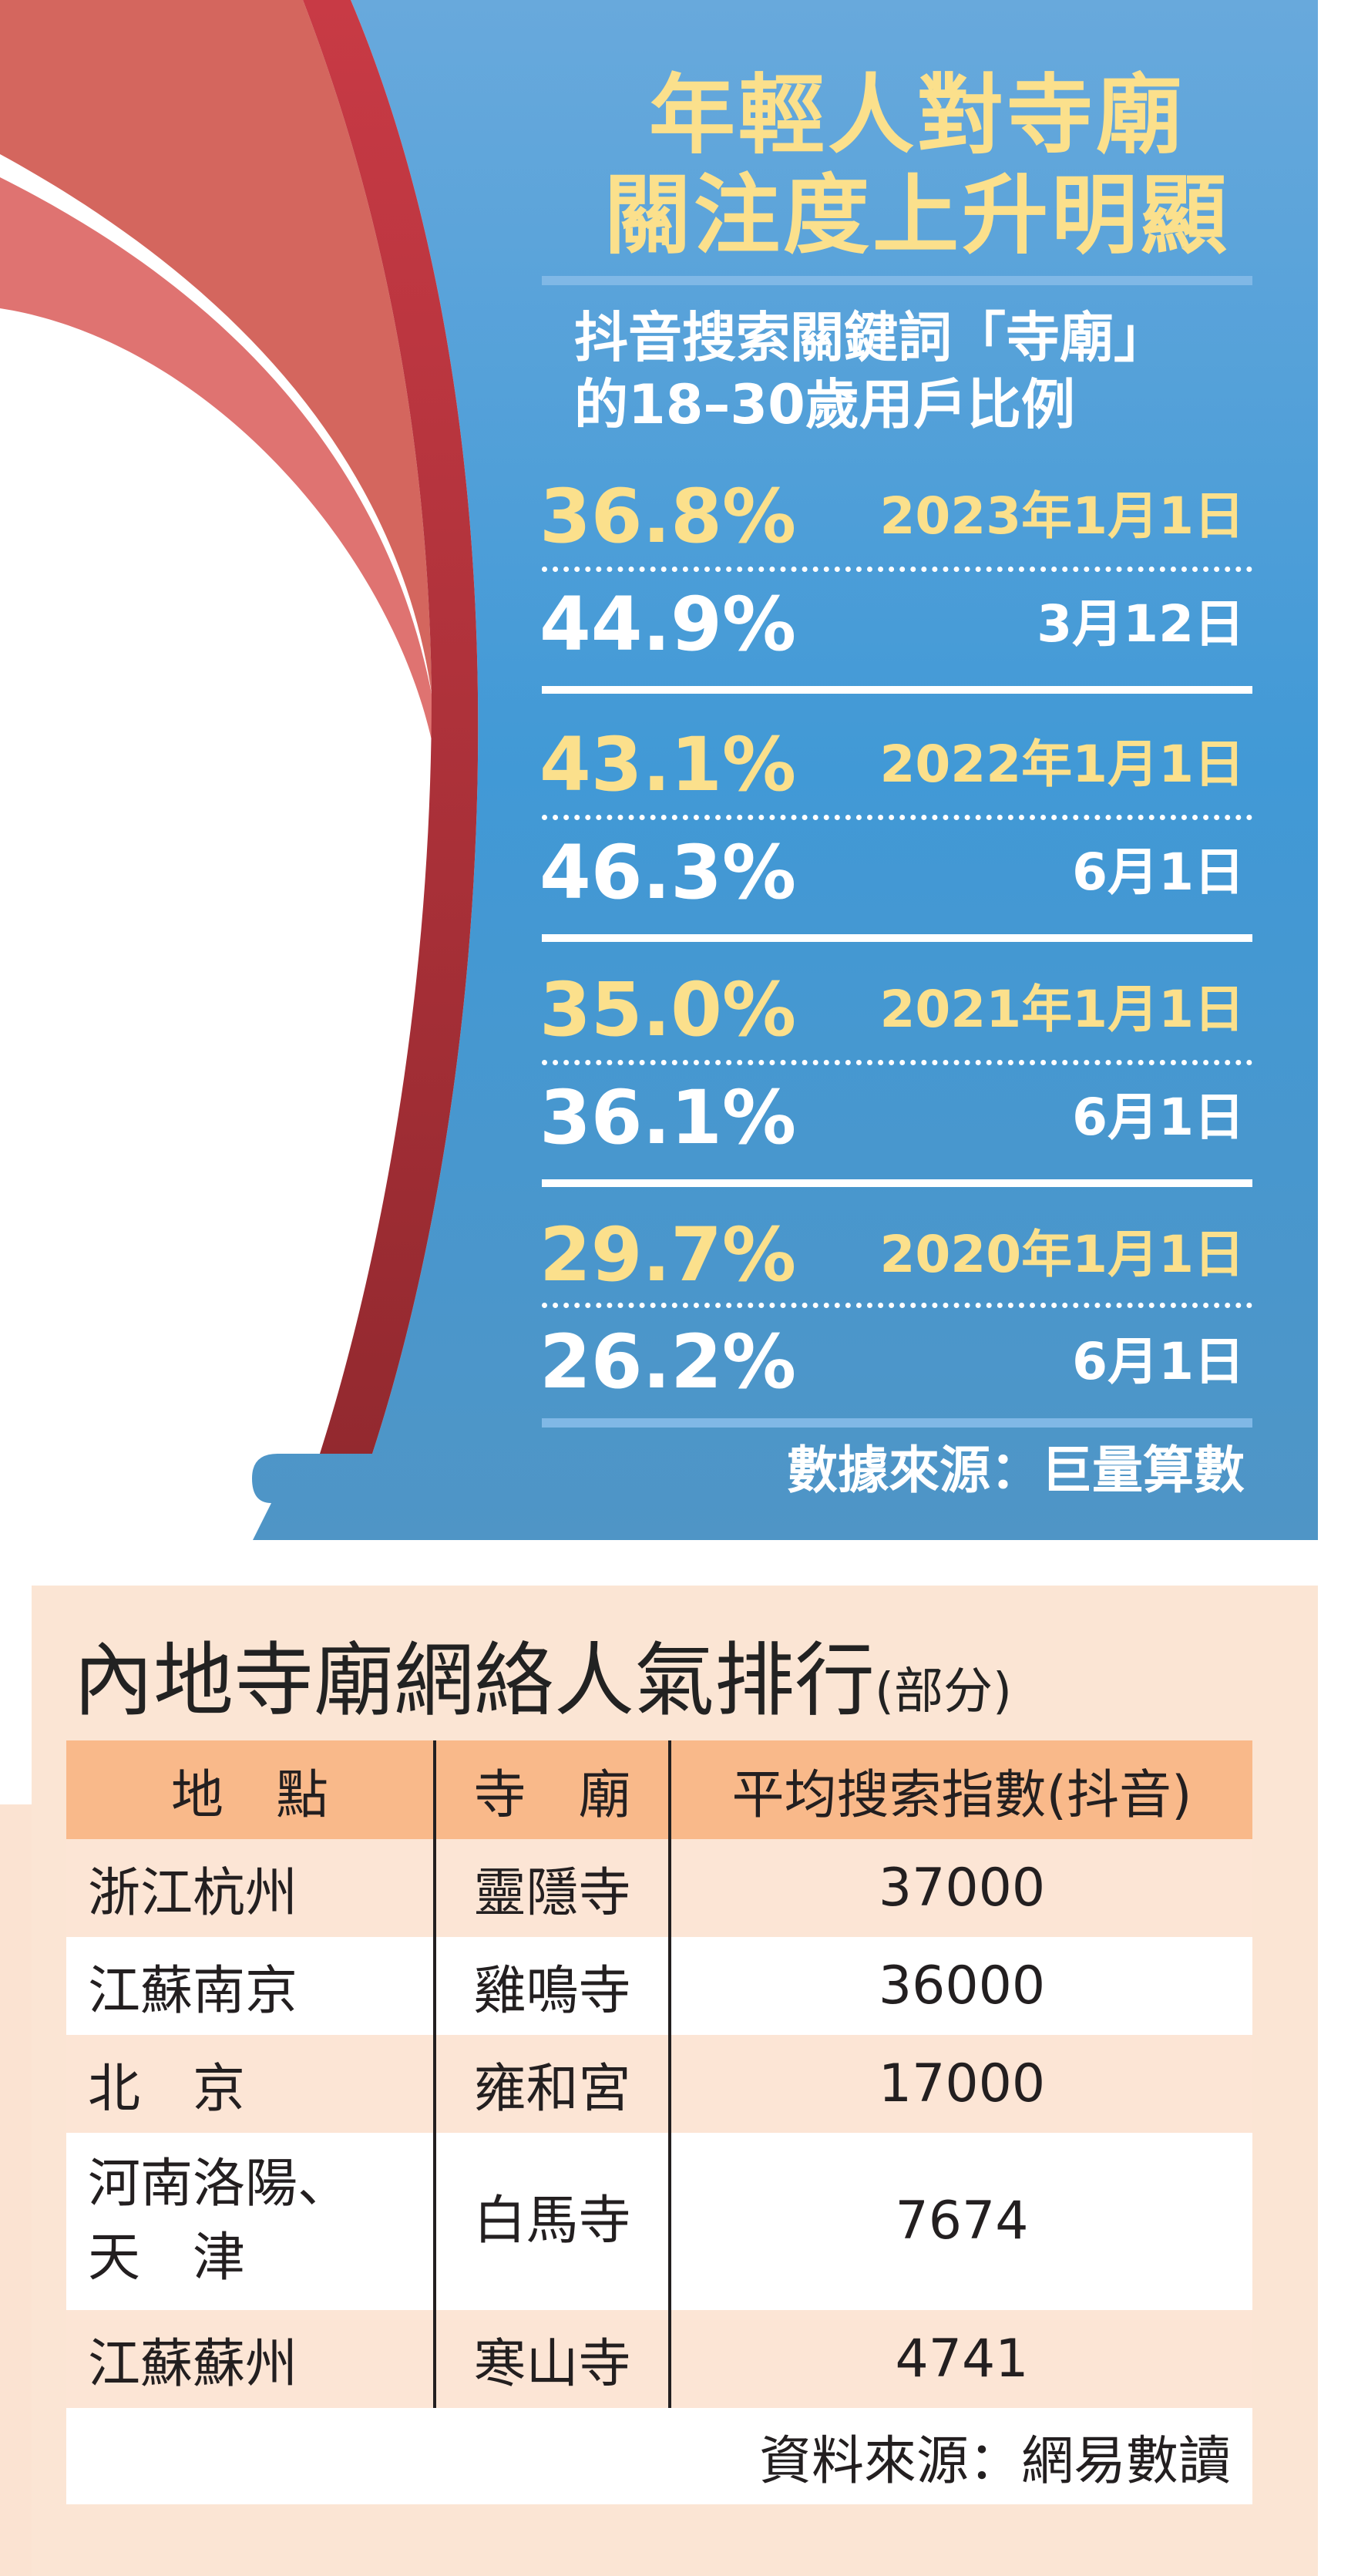 The height and width of the screenshot is (2576, 1368). I want to click on date-label: 2023年1月1日, so click(1062, 516).